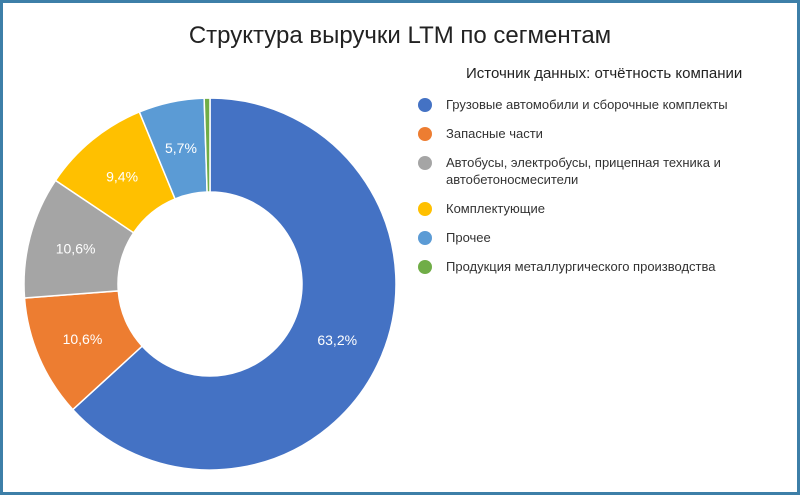  Describe the element at coordinates (598, 208) in the screenshot. I see `legend-item-3: Комплектующие` at that location.